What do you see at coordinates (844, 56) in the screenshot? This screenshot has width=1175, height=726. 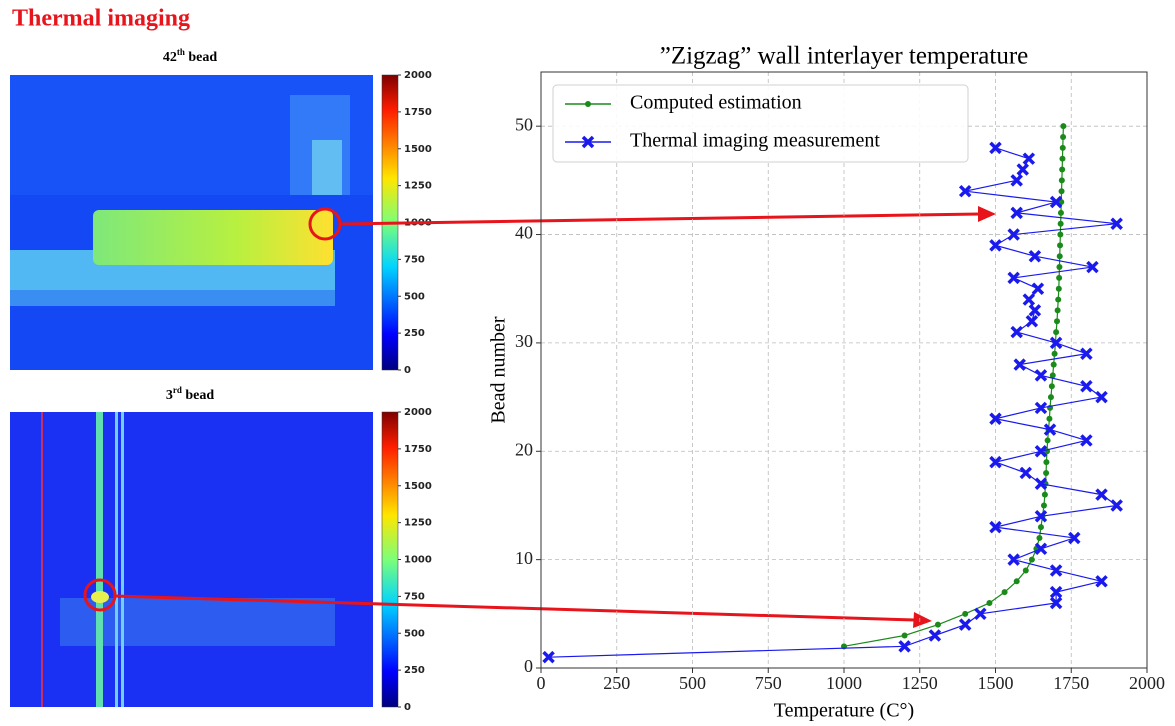 I see `chart-title: ”Zigzag” wall interlayer temperature` at bounding box center [844, 56].